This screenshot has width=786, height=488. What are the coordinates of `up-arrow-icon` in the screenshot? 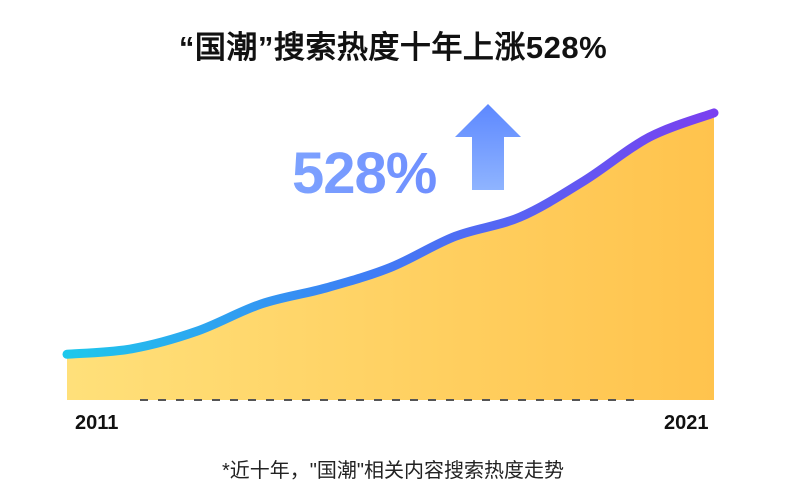 It's located at (488, 147).